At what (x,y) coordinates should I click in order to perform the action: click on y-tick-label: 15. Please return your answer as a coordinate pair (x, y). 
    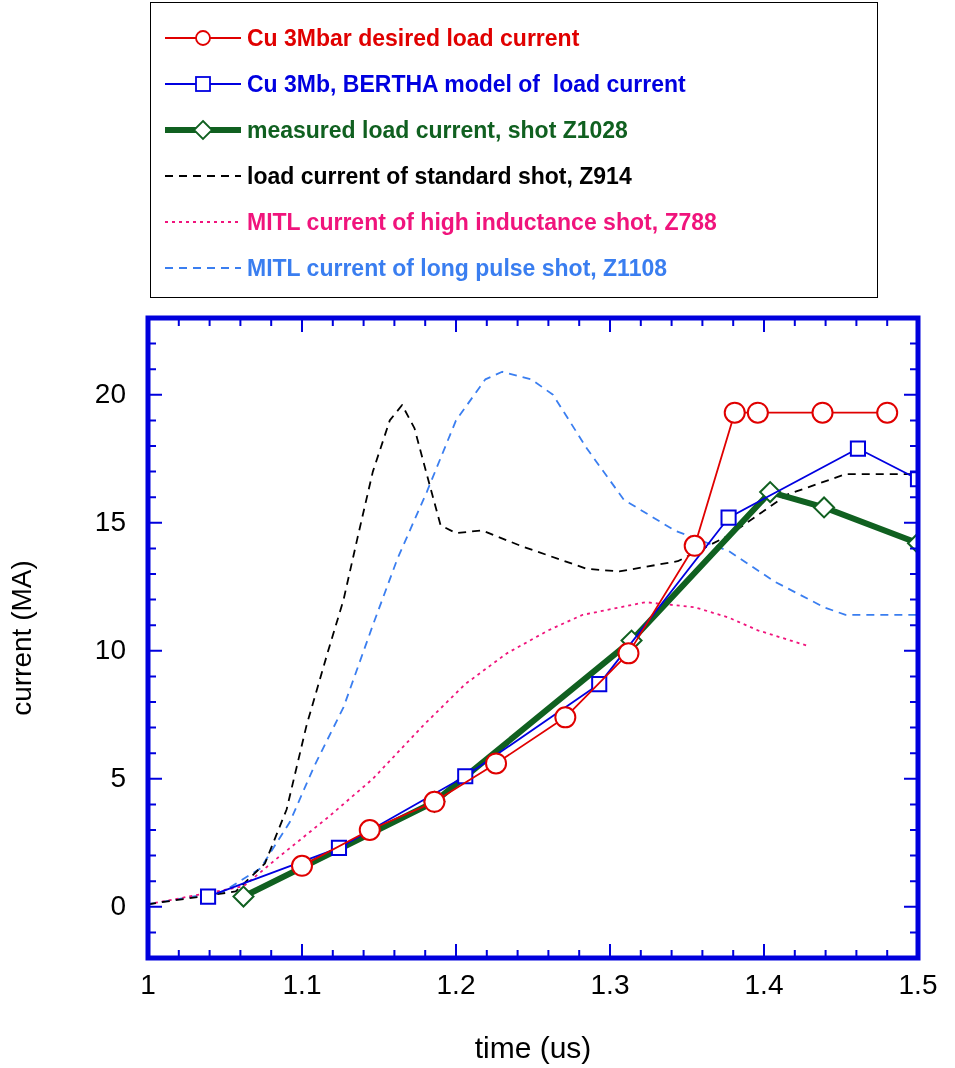
    Looking at the image, I should click on (110, 521).